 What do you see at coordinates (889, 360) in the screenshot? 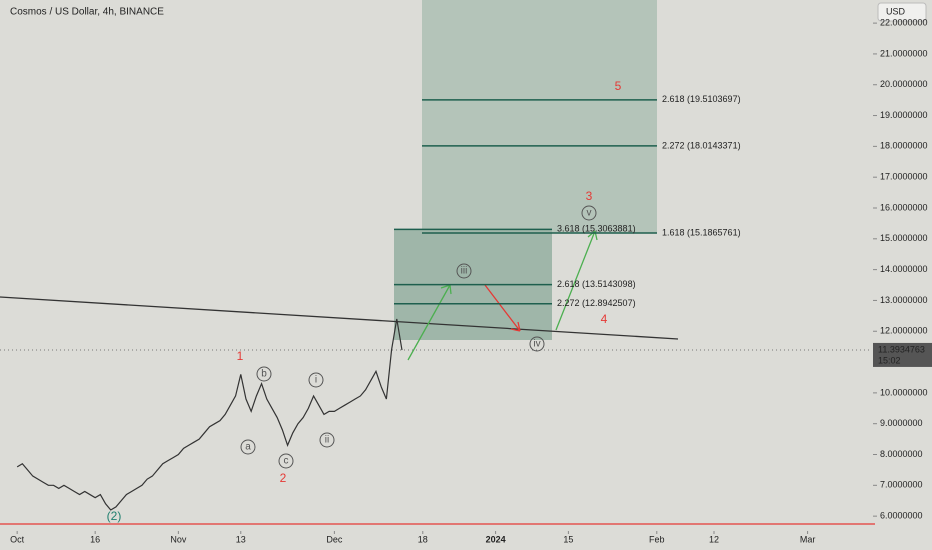
I see `countdown: 15:02` at bounding box center [889, 360].